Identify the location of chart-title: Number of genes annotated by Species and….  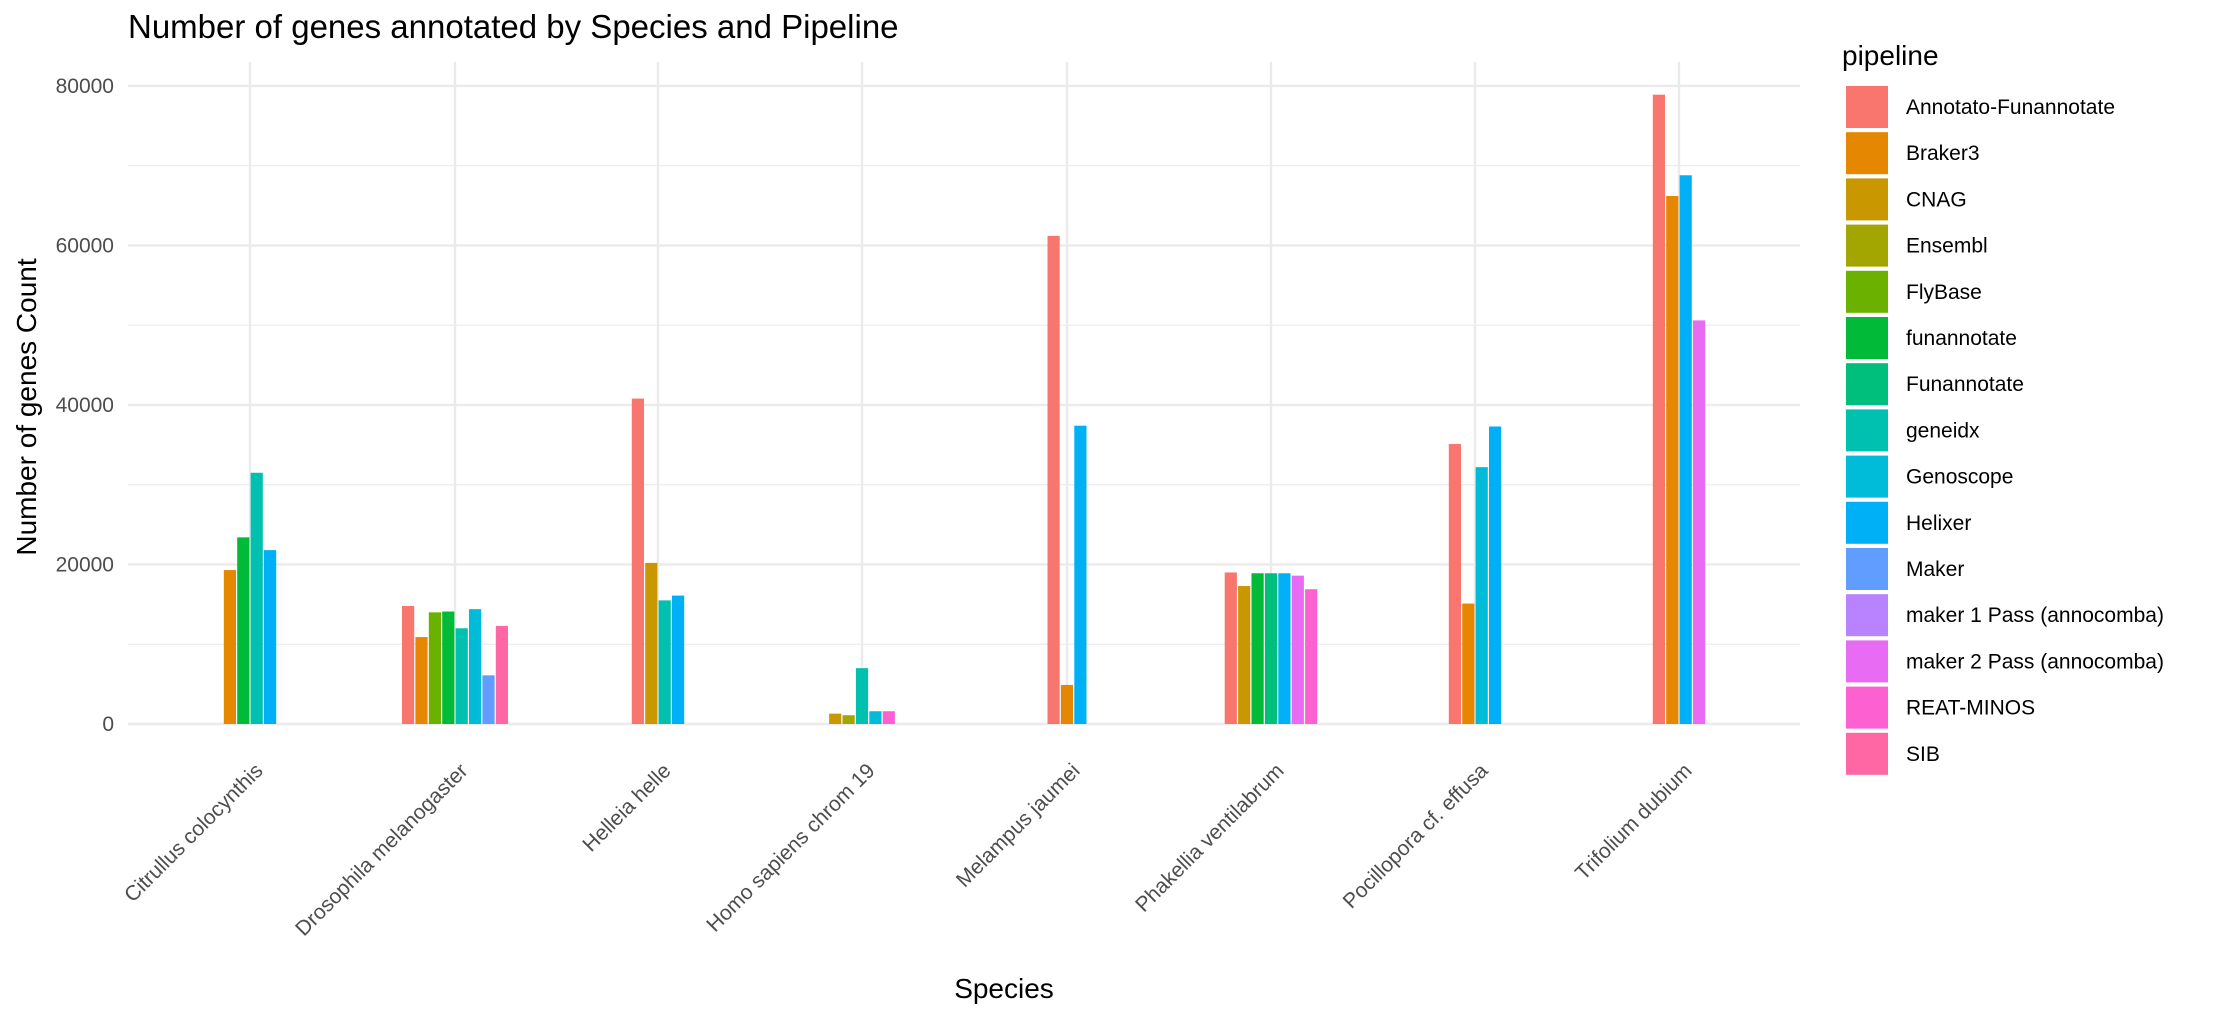
(513, 26).